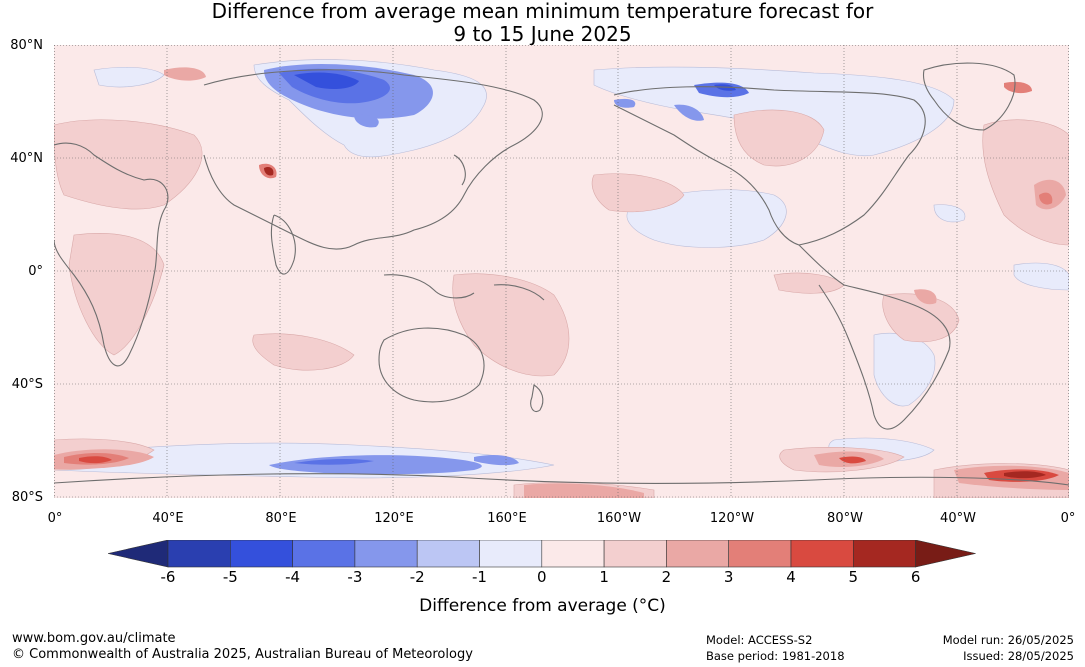  I want to click on colorbar-tick-label: 4, so click(791, 577).